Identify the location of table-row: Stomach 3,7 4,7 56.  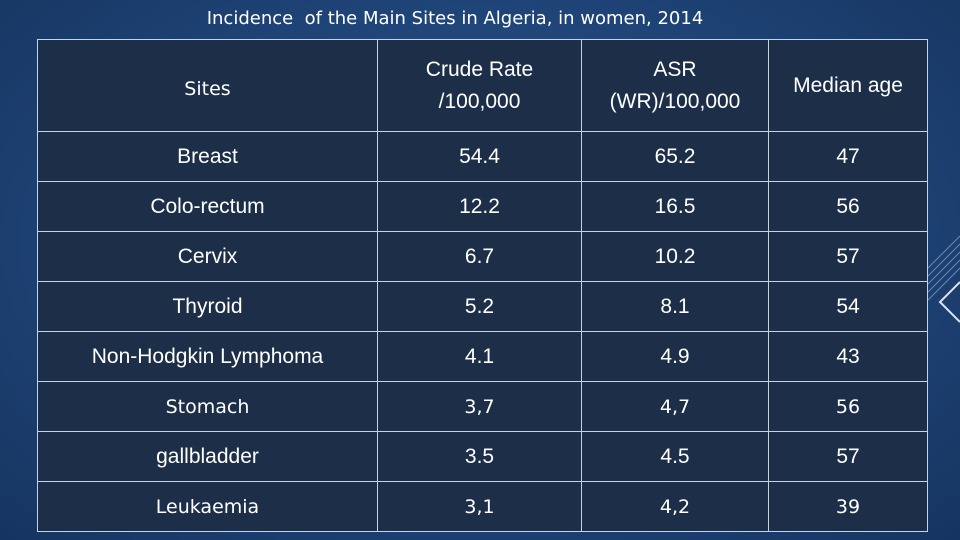
(482, 406).